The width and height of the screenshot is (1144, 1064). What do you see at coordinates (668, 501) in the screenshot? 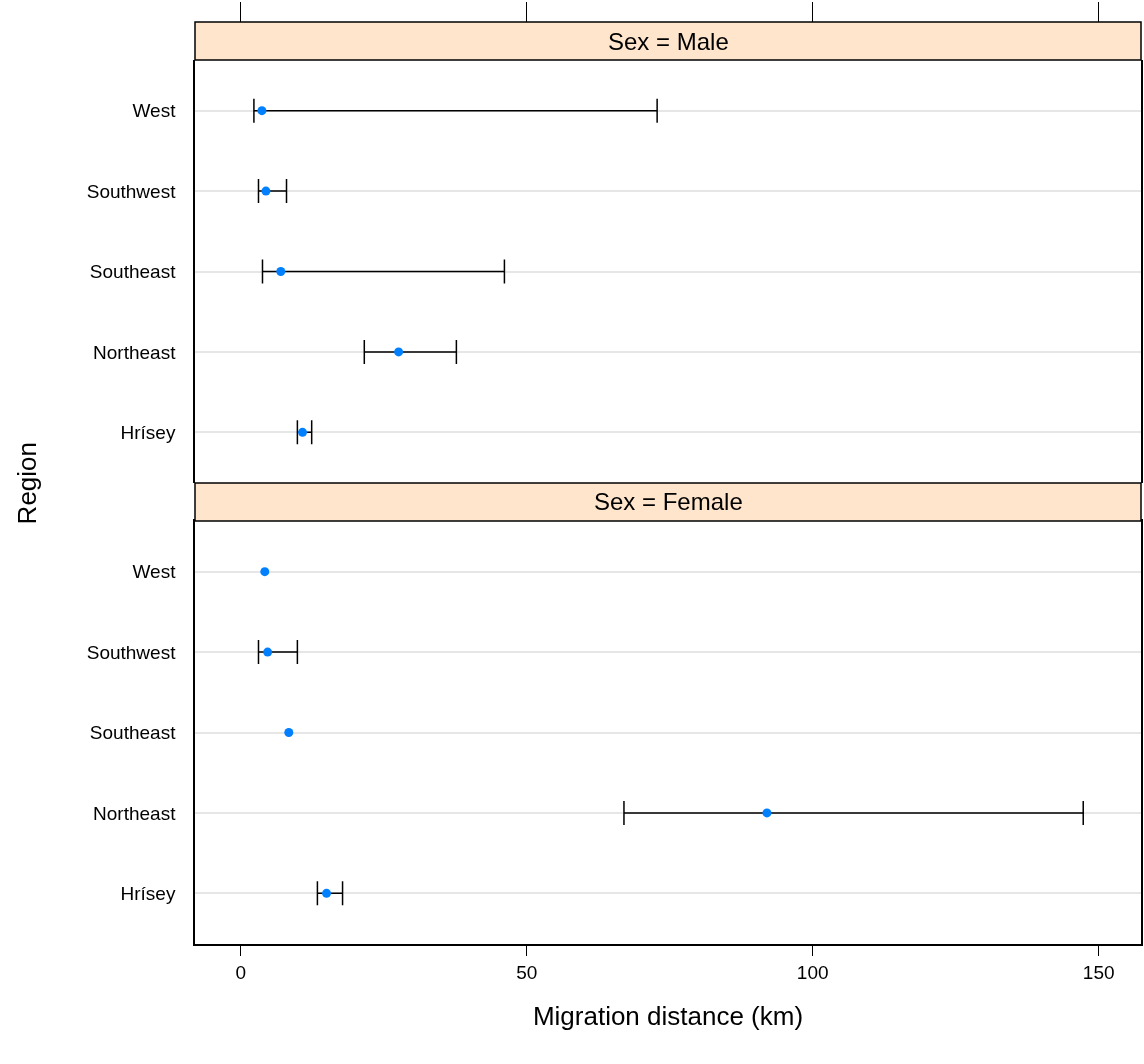
I see `chart-title: Sex = Female` at bounding box center [668, 501].